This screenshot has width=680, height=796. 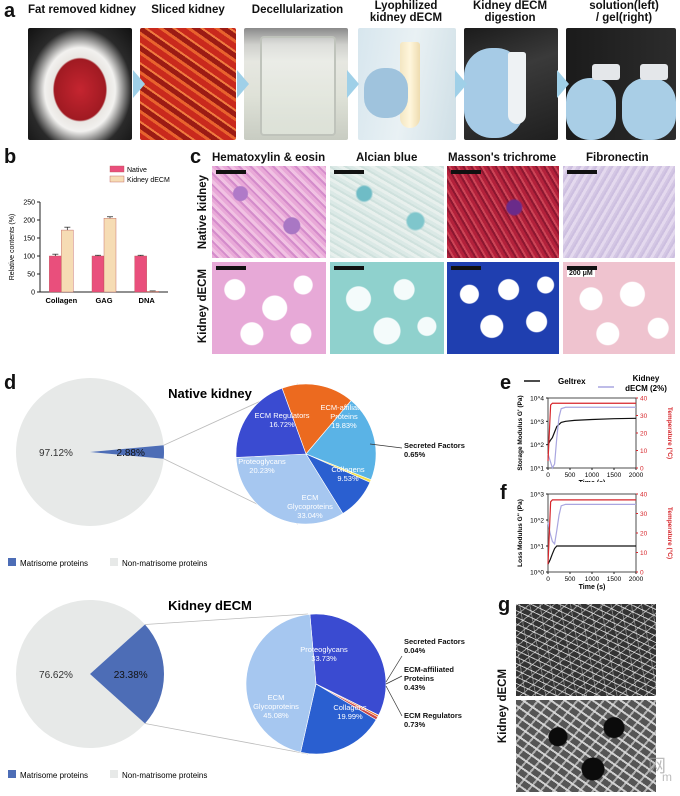 What do you see at coordinates (276, 706) in the screenshot?
I see `slice-label: Glycoproteins` at bounding box center [276, 706].